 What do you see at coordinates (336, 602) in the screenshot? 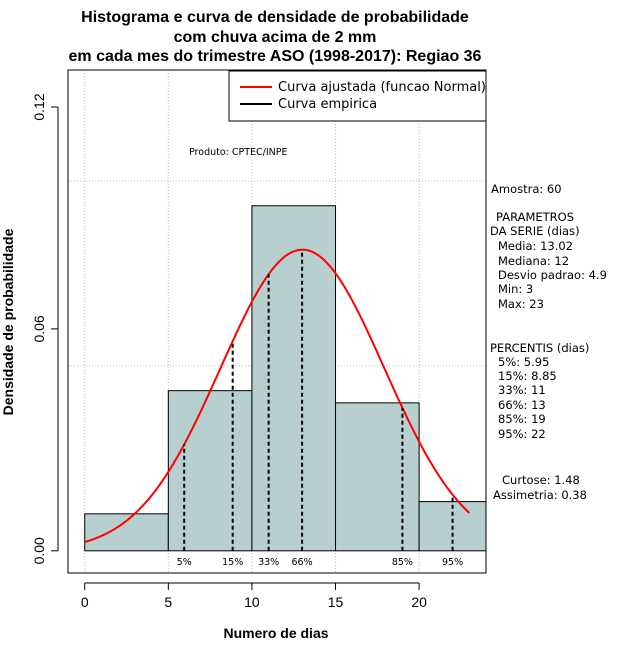
I see `x-tick-label: 15` at bounding box center [336, 602].